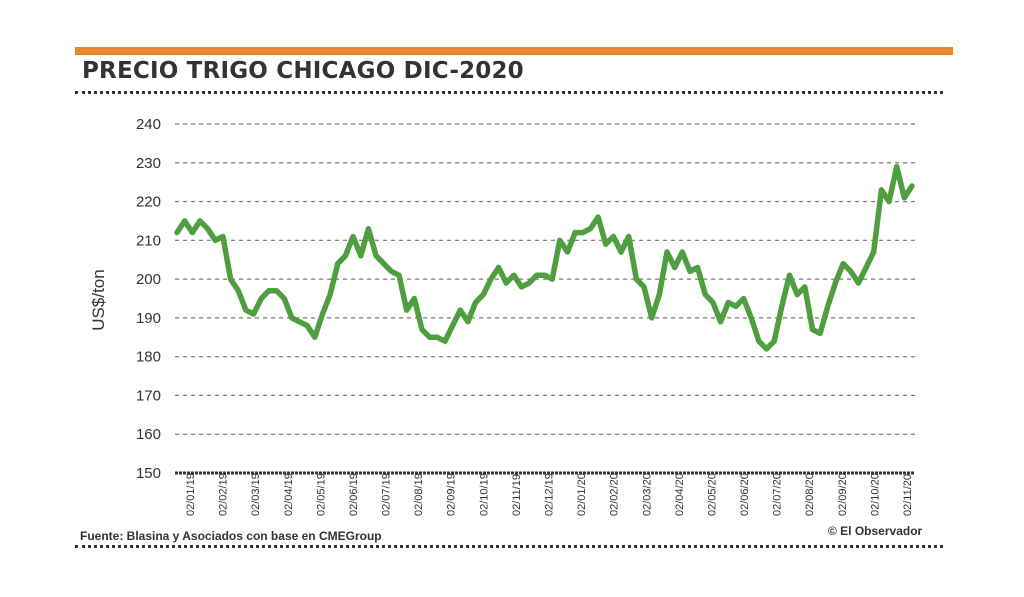  Describe the element at coordinates (321, 494) in the screenshot. I see `x-tick-label: 02/05/19` at that location.